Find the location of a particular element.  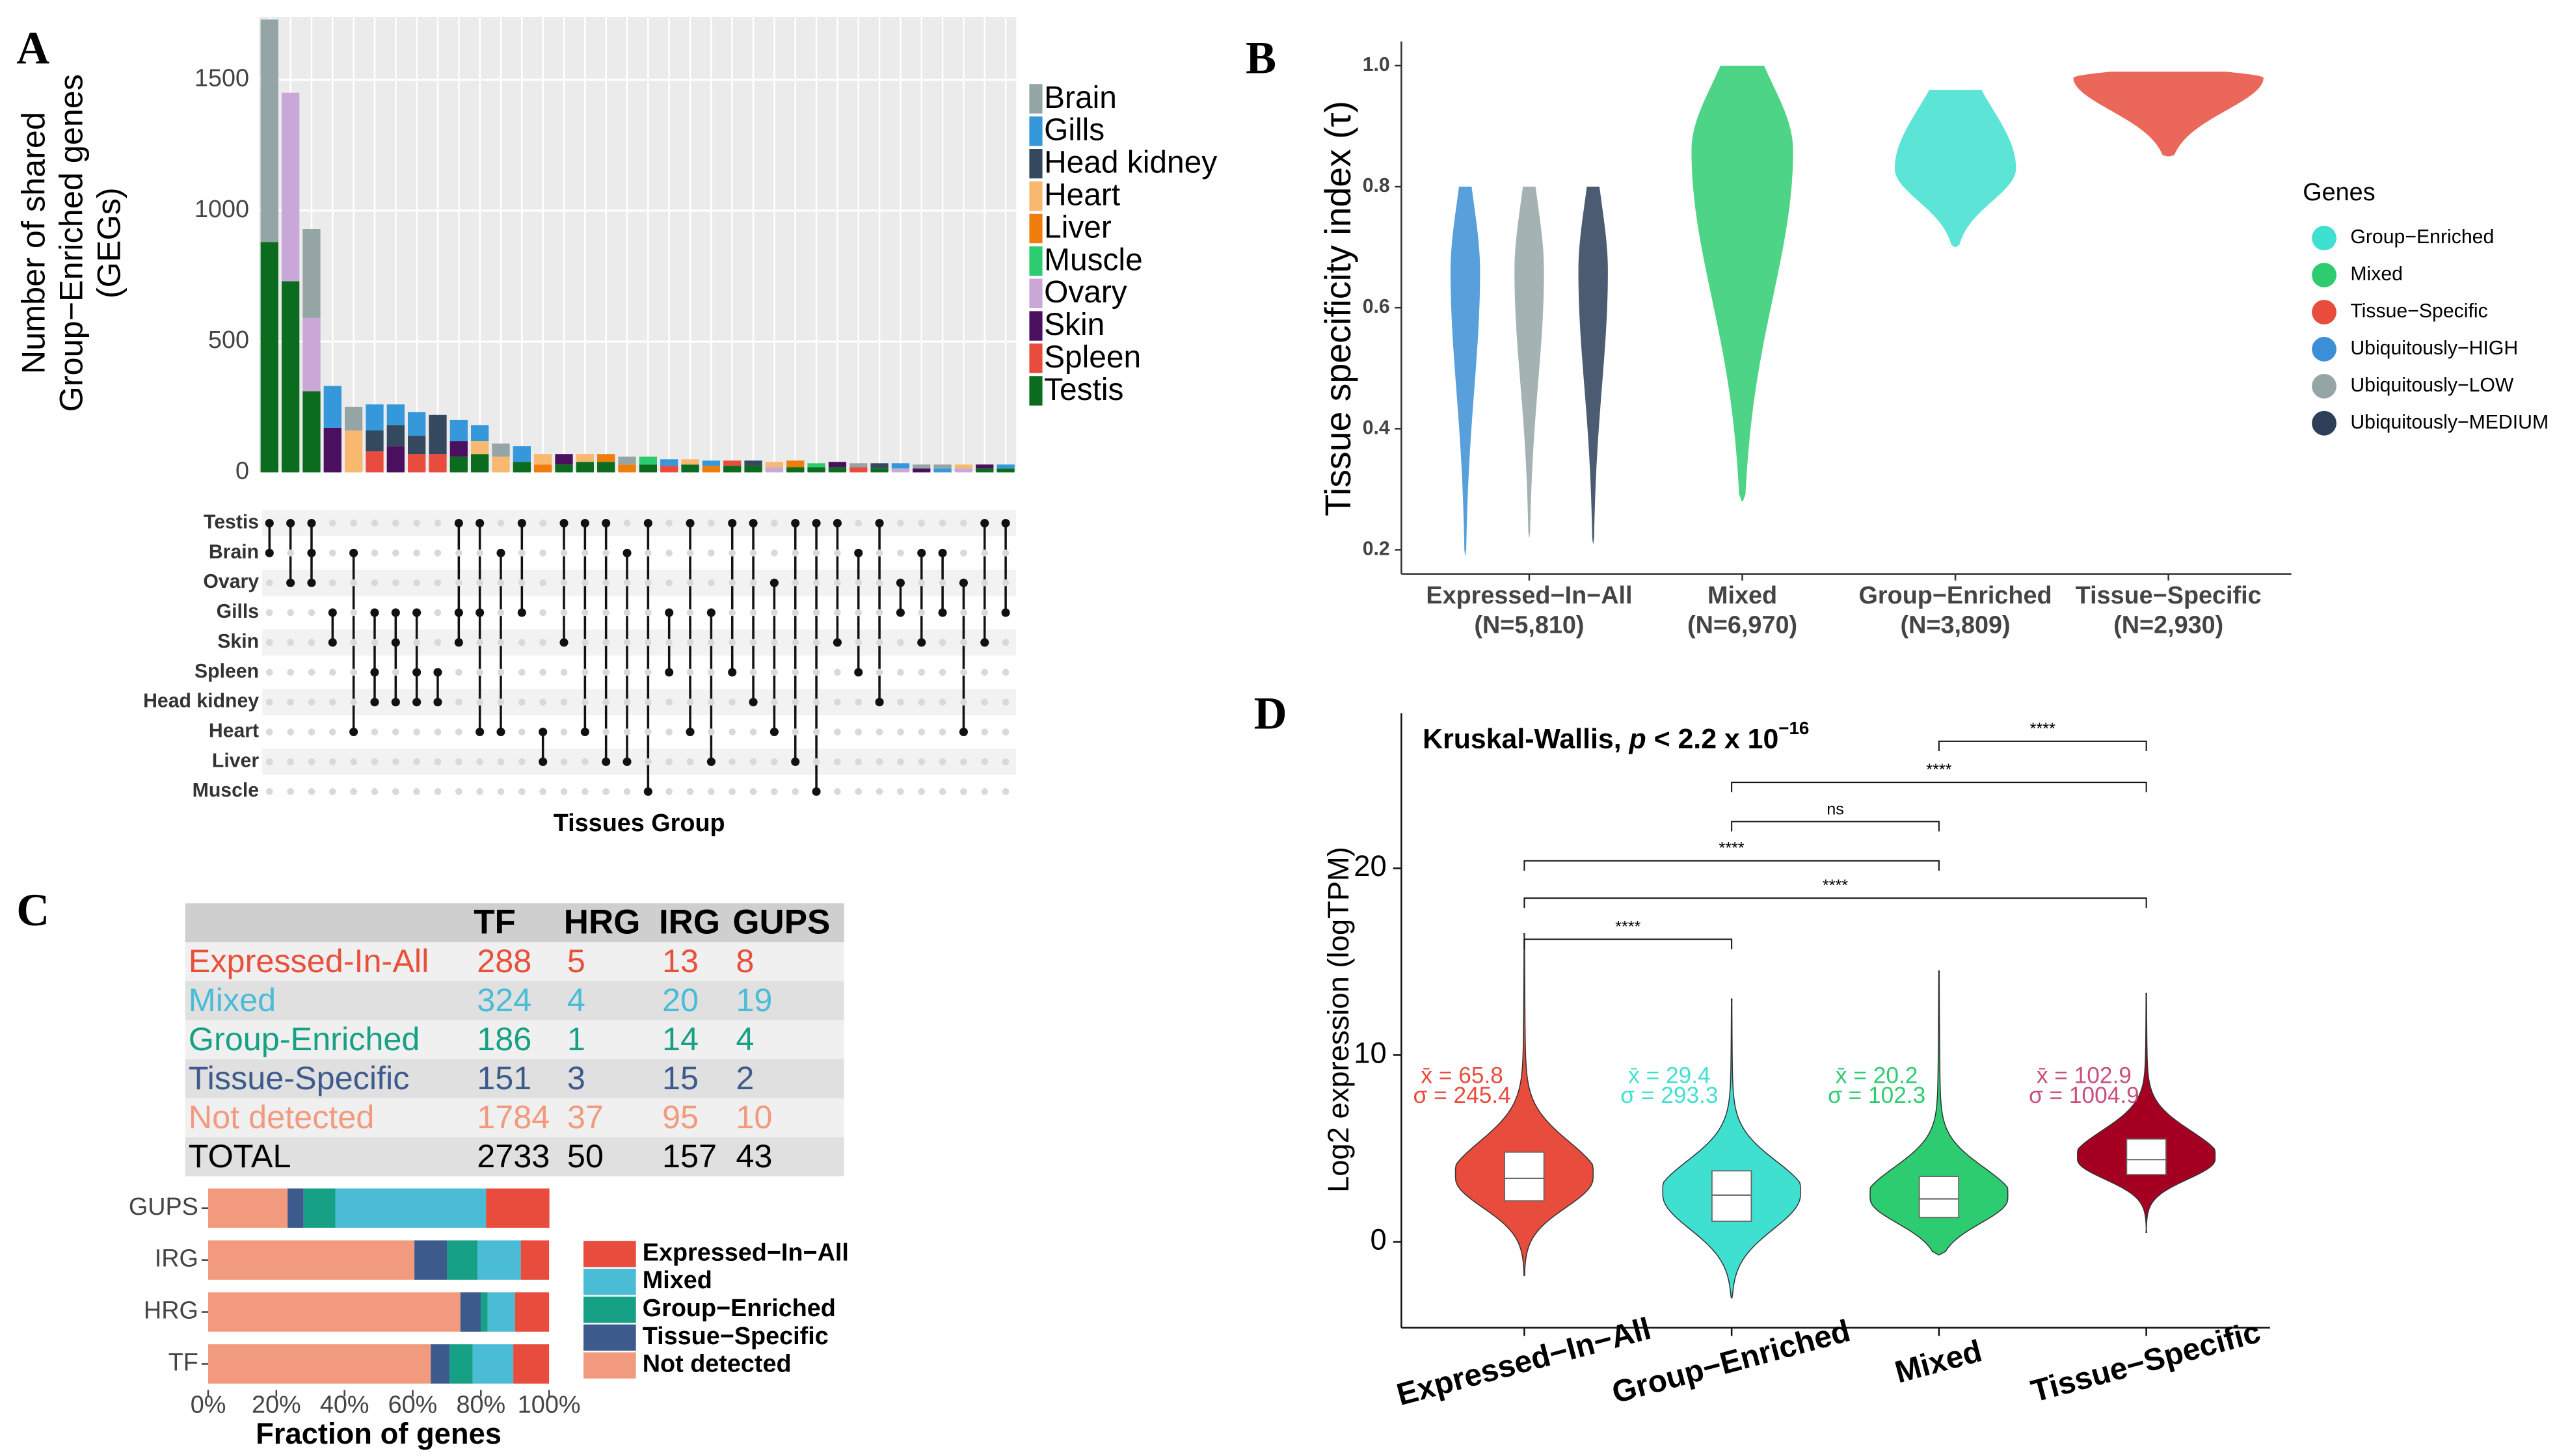

table-header: IRG is located at coordinates (689, 923).